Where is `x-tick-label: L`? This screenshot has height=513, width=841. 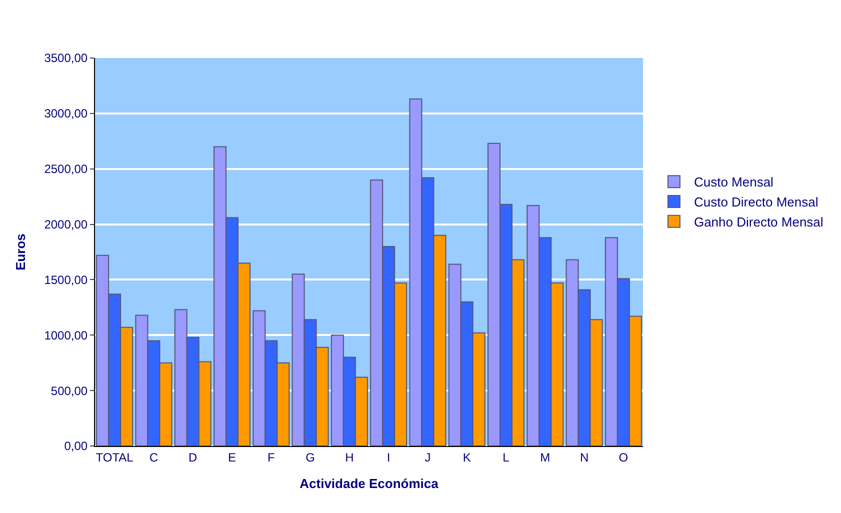 x-tick-label: L is located at coordinates (506, 457).